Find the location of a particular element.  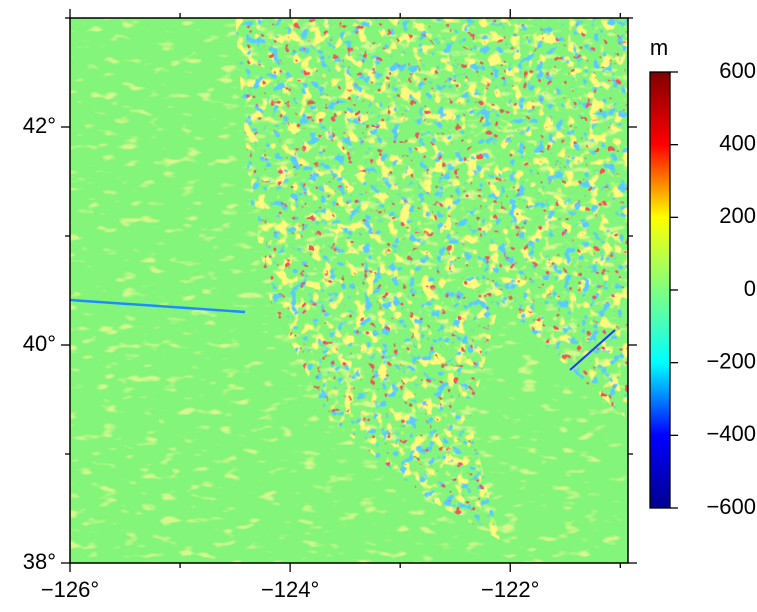

colorbar-tick-label: −200 is located at coordinates (731, 360).